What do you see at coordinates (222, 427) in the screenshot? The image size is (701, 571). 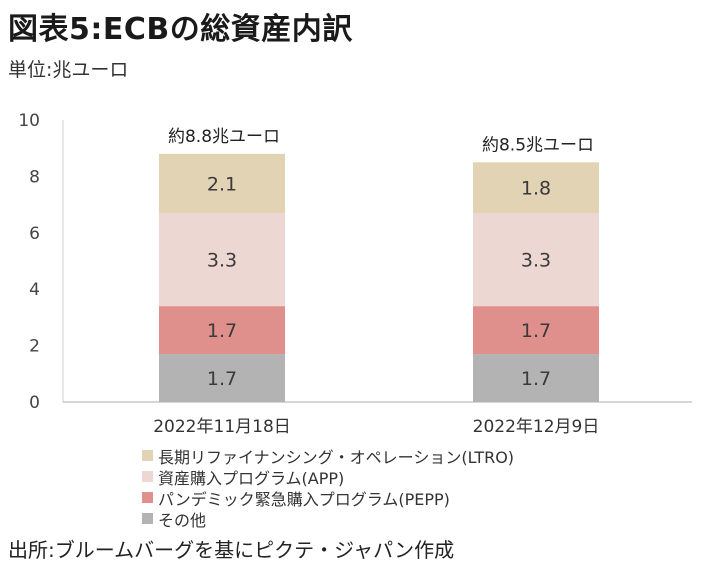 I see `x-category-label: 2022年11月18日` at bounding box center [222, 427].